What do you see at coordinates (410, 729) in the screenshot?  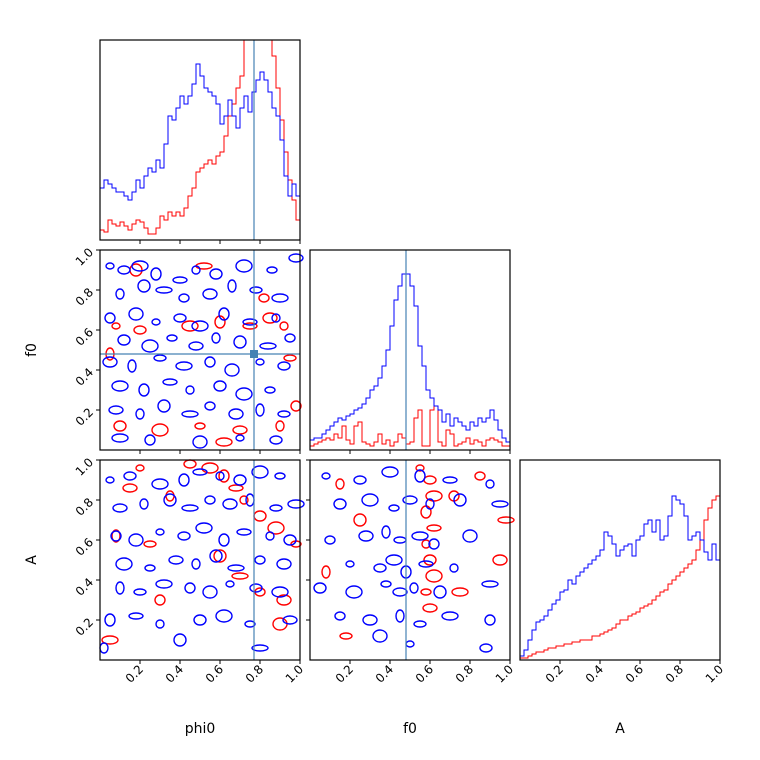 I see `xlabel-f0: f0` at bounding box center [410, 729].